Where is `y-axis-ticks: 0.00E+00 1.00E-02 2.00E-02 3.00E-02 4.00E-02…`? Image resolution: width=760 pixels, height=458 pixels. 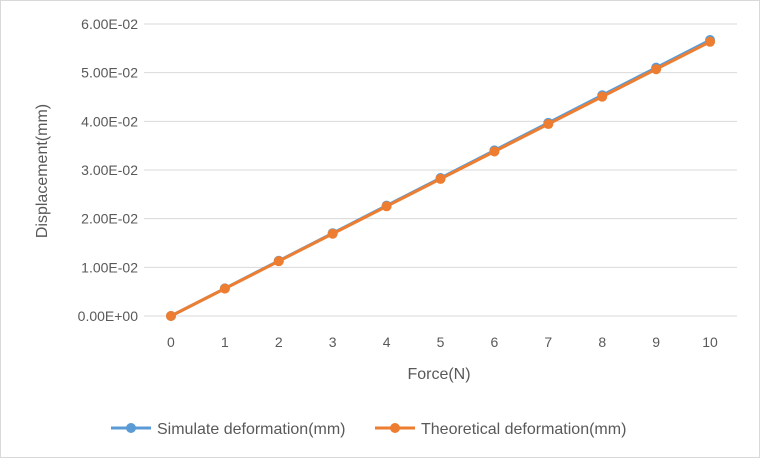 y-axis-ticks: 0.00E+00 1.00E-02 2.00E-02 3.00E-02 4.00E-02… is located at coordinates (108, 170).